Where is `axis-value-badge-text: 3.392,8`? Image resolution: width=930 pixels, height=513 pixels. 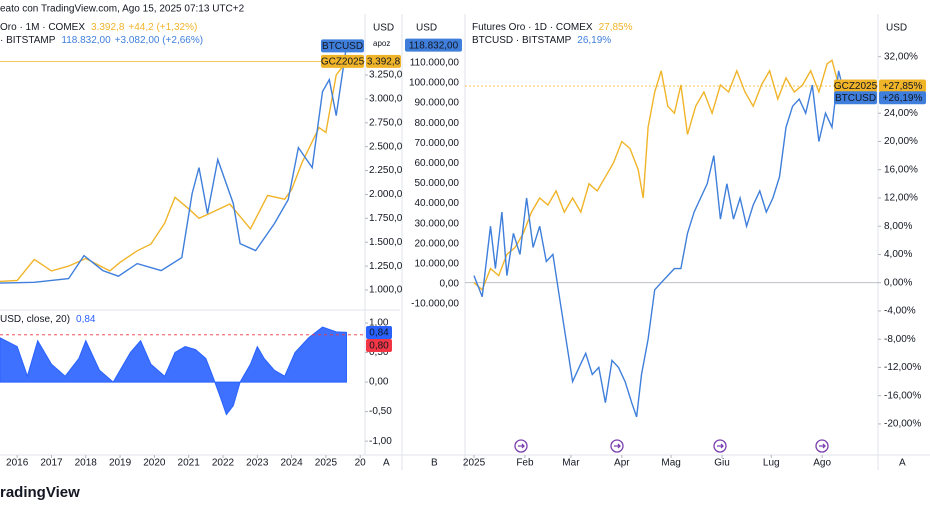 axis-value-badge-text: 3.392,8 is located at coordinates (384, 62).